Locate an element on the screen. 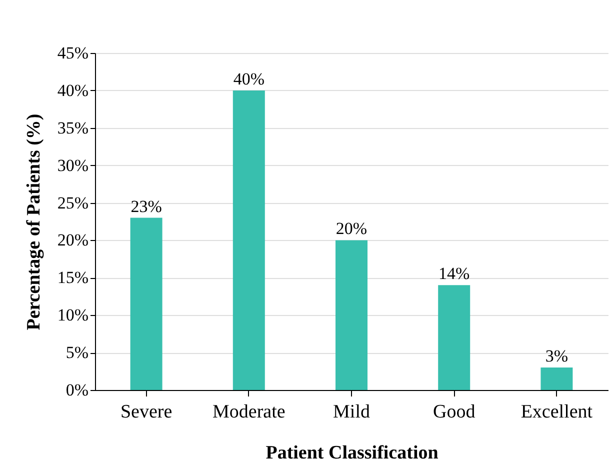  y-tick-label: 0% is located at coordinates (77, 390).